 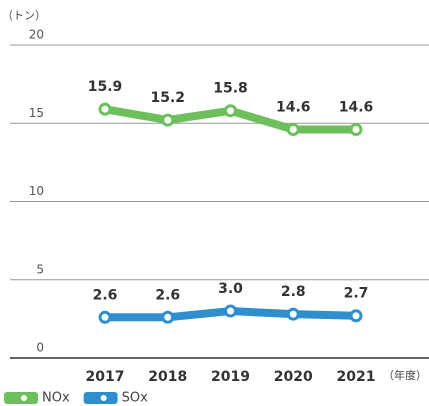 What do you see at coordinates (230, 289) in the screenshot?
I see `data-label: 3.0` at bounding box center [230, 289].